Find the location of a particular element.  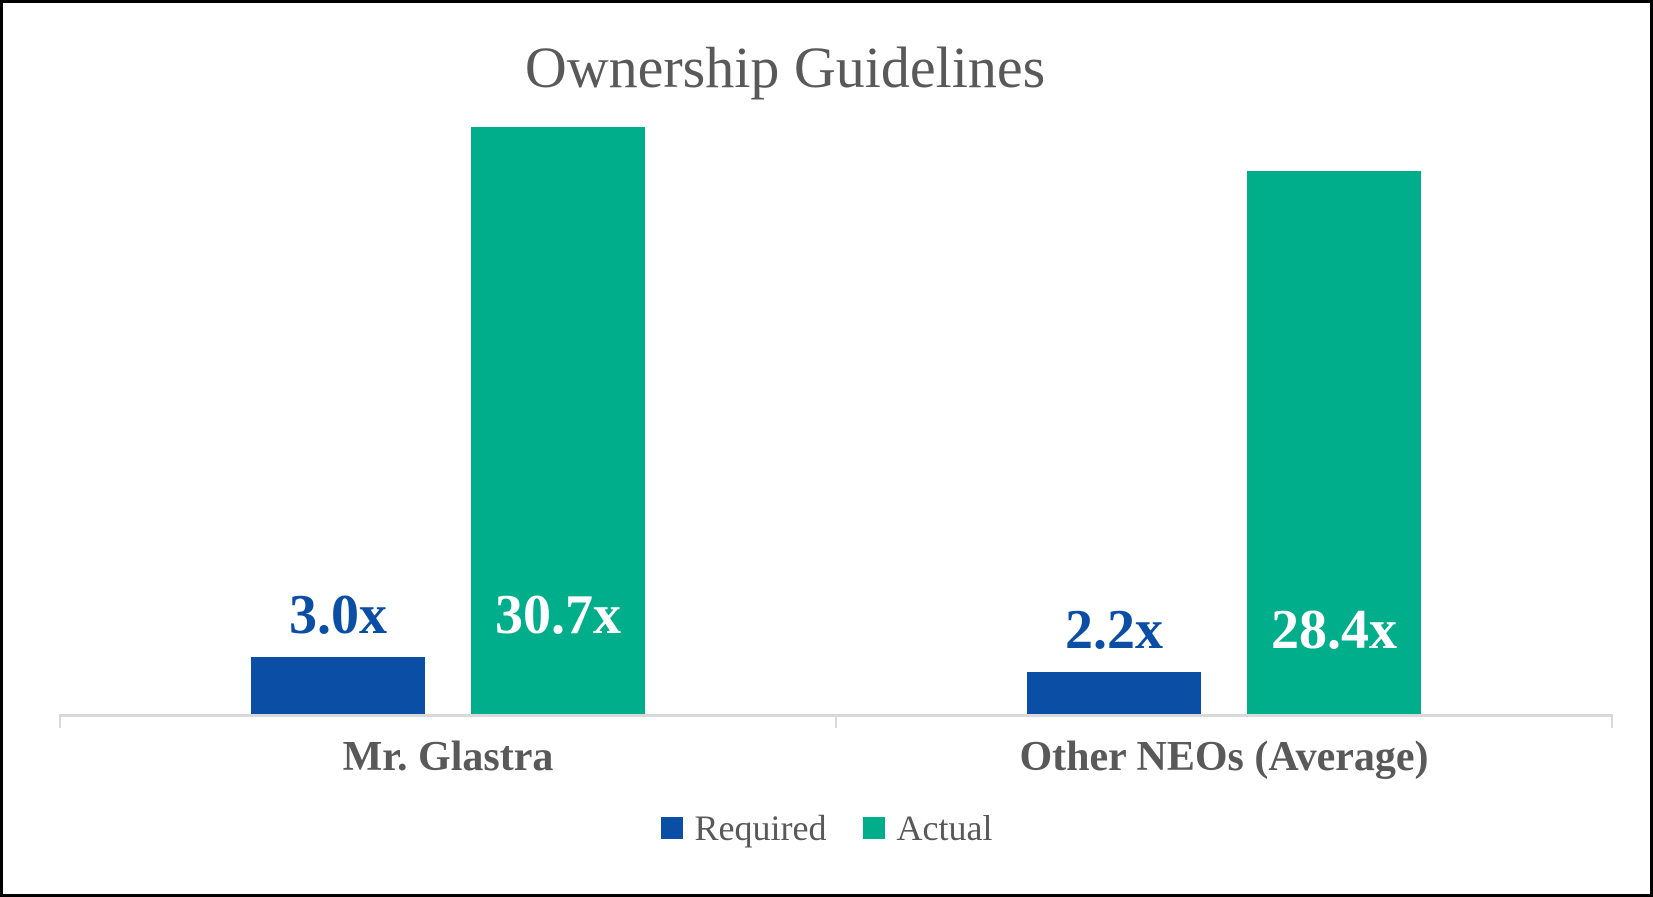

chart-title: Ownership Guidelines is located at coordinates (785, 67).